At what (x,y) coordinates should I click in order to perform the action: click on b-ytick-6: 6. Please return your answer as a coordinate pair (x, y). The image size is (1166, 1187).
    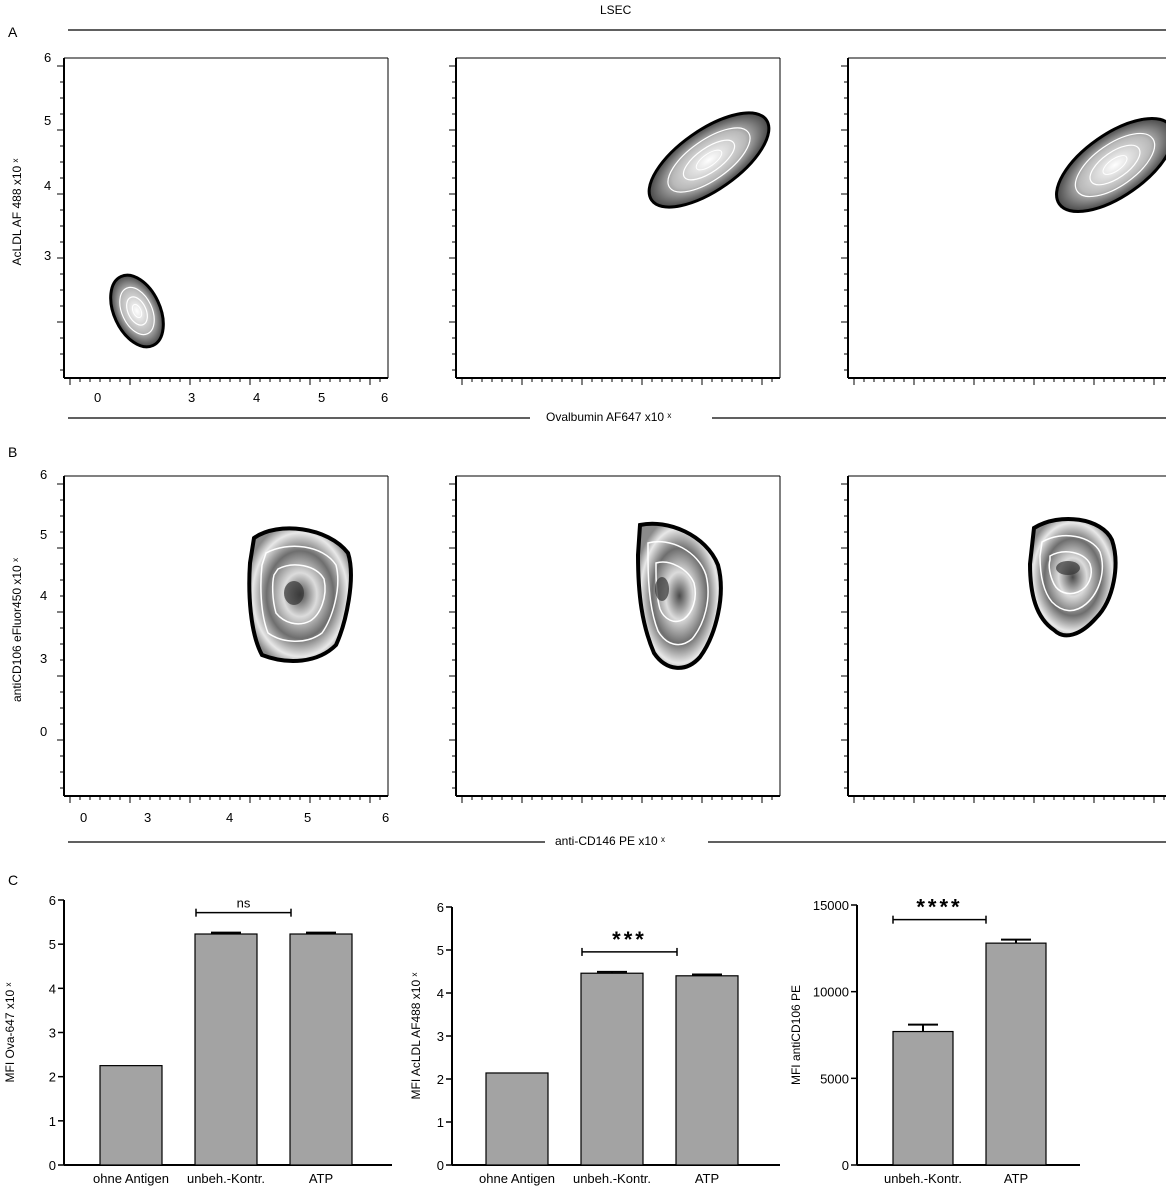
    Looking at the image, I should click on (44, 474).